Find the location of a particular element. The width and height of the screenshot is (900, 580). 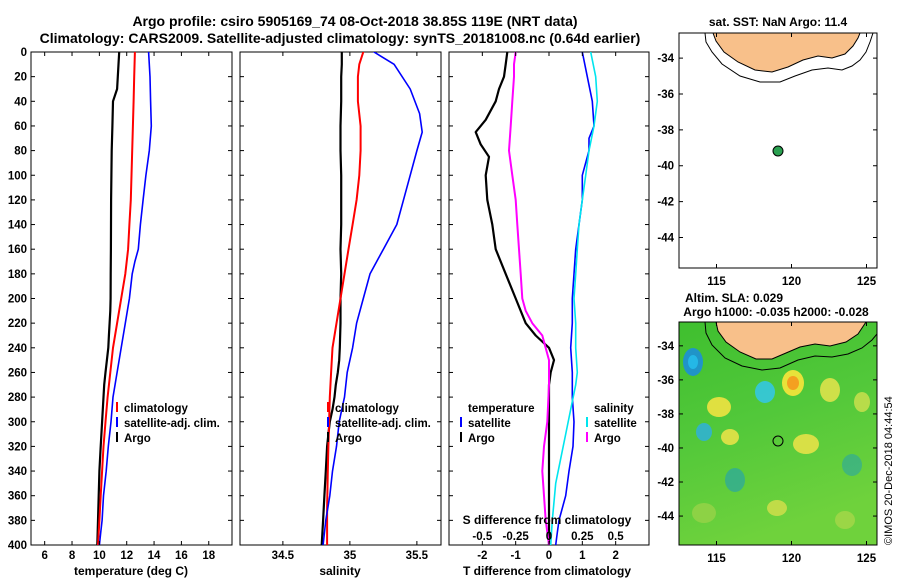

depth-tick-label: 320 is located at coordinates (17, 447).